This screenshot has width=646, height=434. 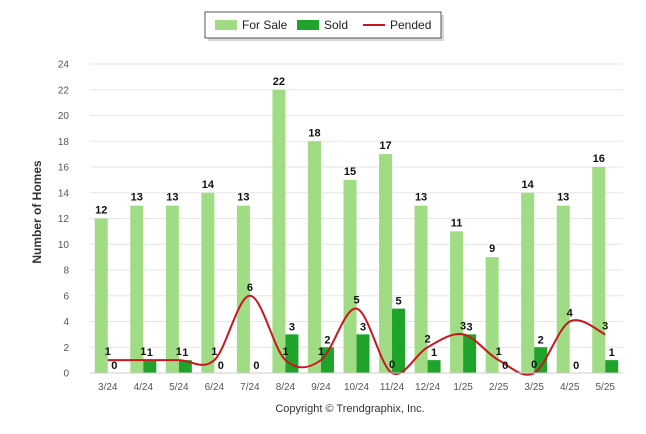 What do you see at coordinates (37, 212) in the screenshot?
I see `y-axis-title: Number of Homes` at bounding box center [37, 212].